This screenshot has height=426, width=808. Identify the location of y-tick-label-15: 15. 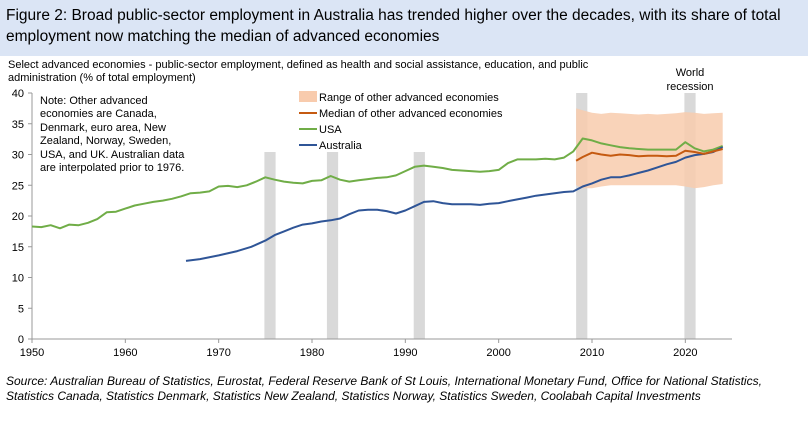
(18, 248).